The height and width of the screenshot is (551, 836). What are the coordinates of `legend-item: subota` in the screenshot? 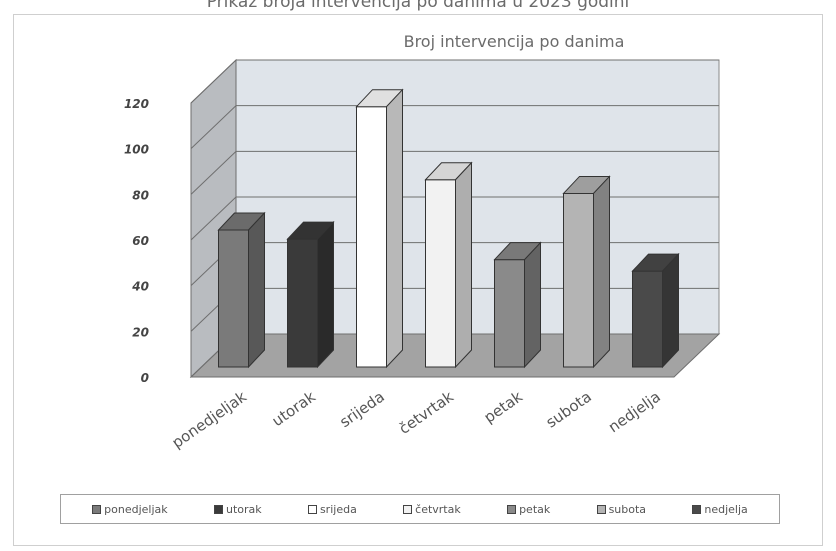 It's located at (621, 509).